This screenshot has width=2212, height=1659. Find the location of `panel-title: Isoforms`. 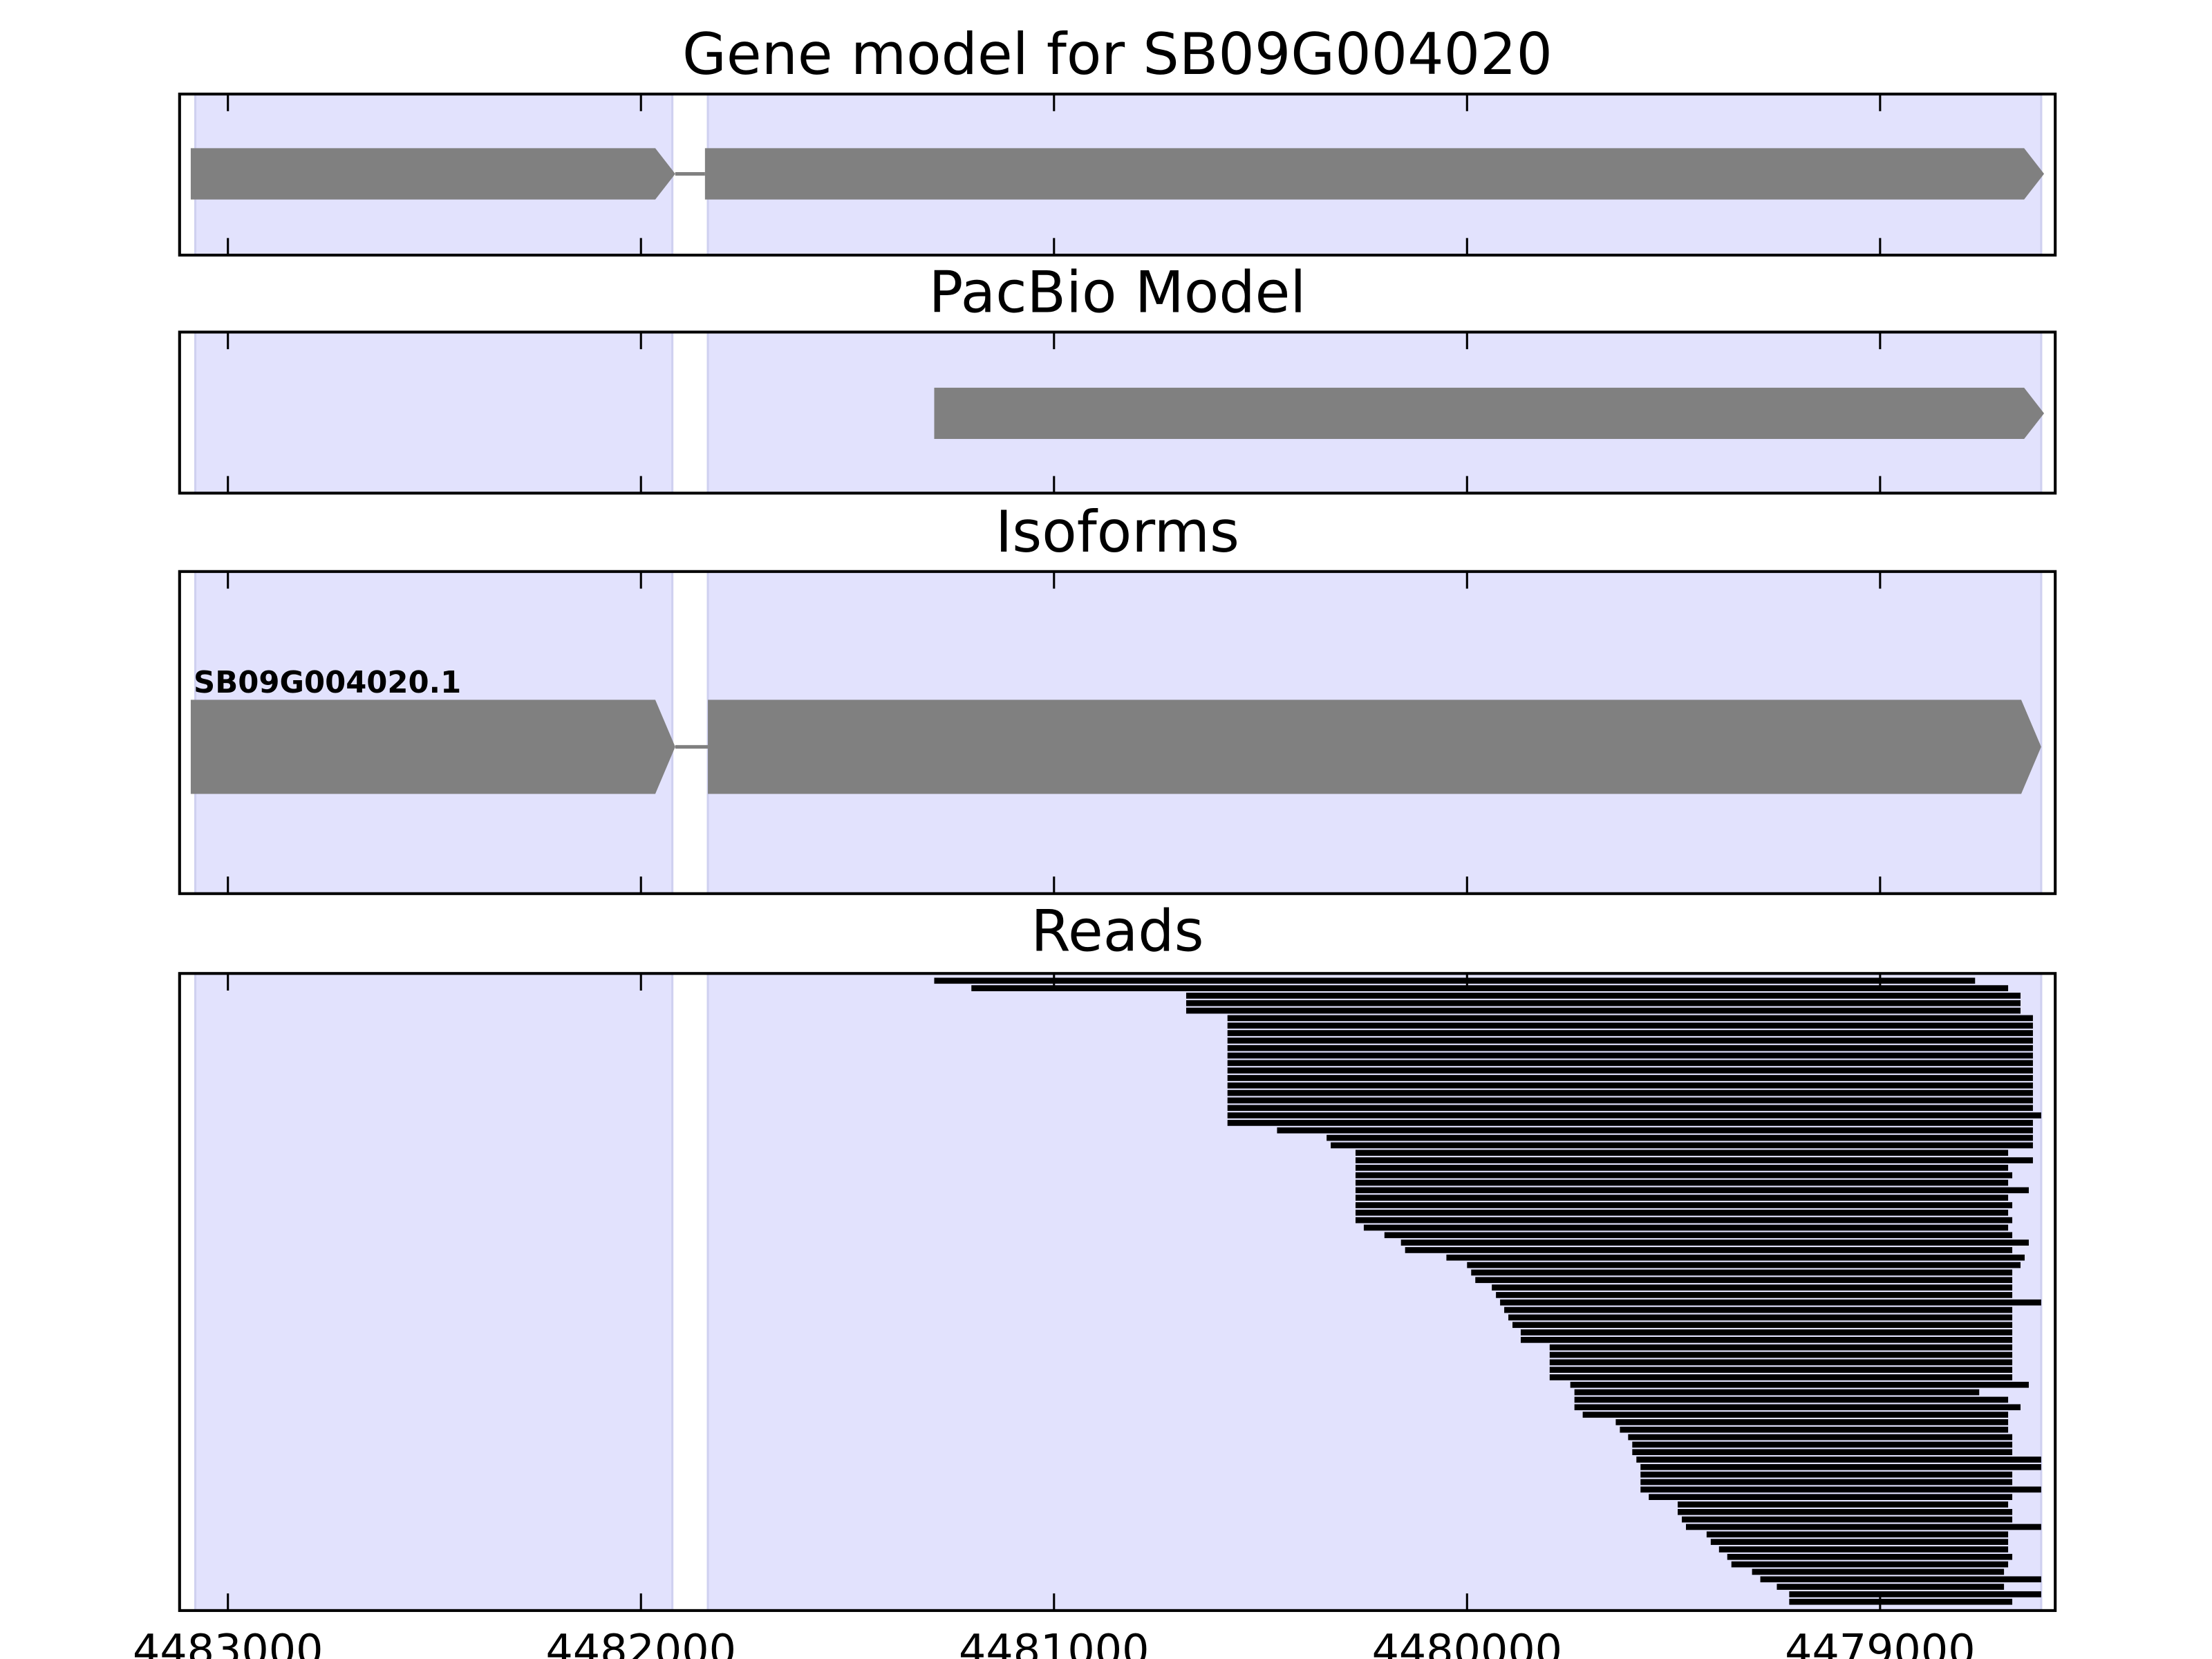

panel-title: Isoforms is located at coordinates (1117, 532).